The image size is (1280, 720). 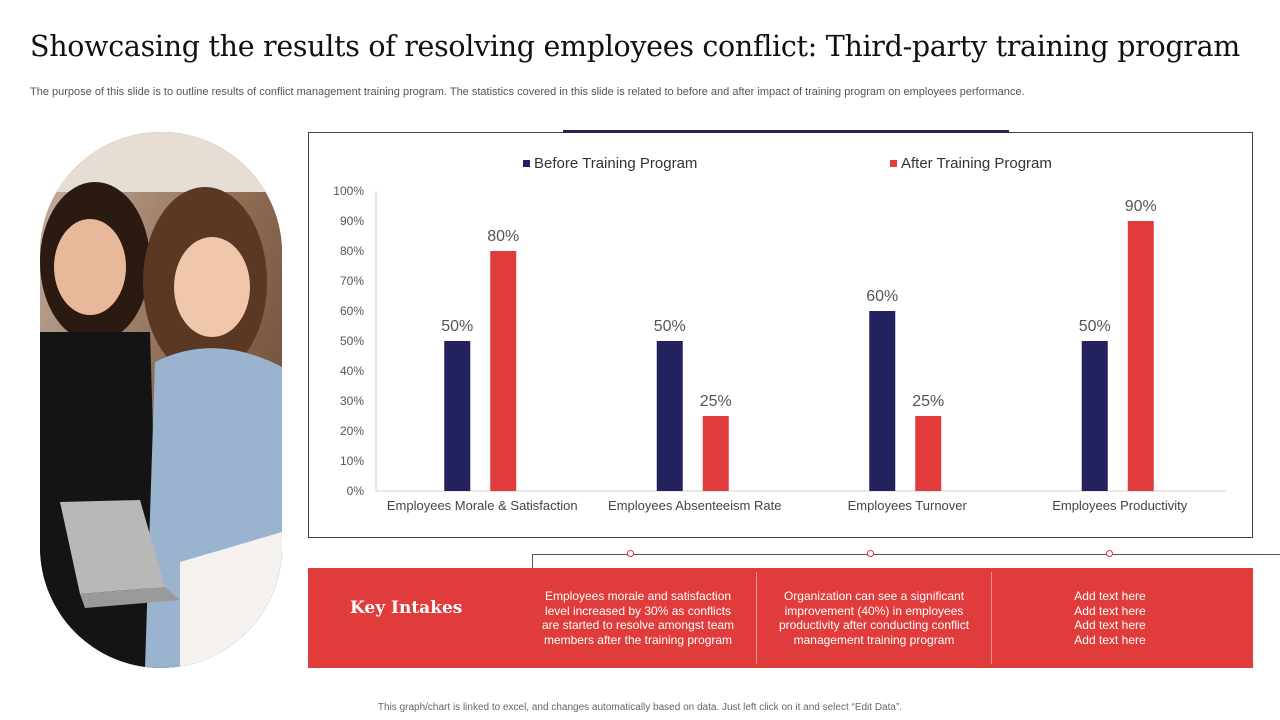 I want to click on y-tick-label: 50%, so click(x=352, y=341).